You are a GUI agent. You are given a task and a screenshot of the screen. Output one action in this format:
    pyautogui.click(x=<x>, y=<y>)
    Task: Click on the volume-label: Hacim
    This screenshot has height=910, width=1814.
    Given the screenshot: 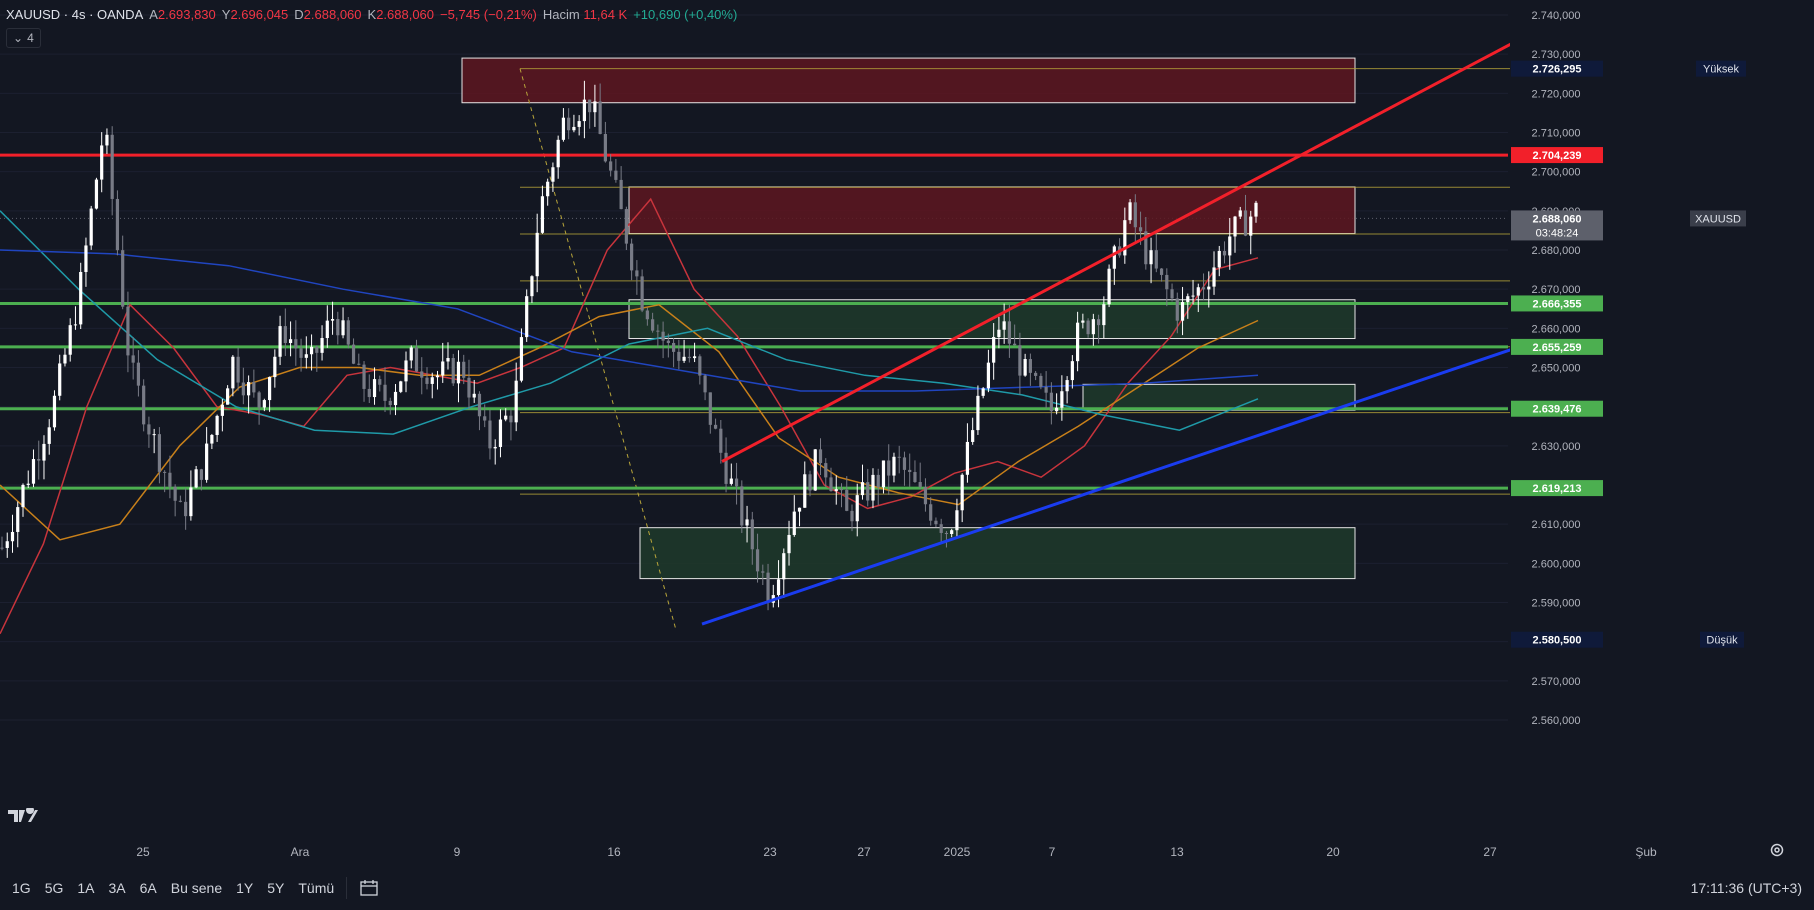 What is the action you would take?
    pyautogui.click(x=561, y=14)
    